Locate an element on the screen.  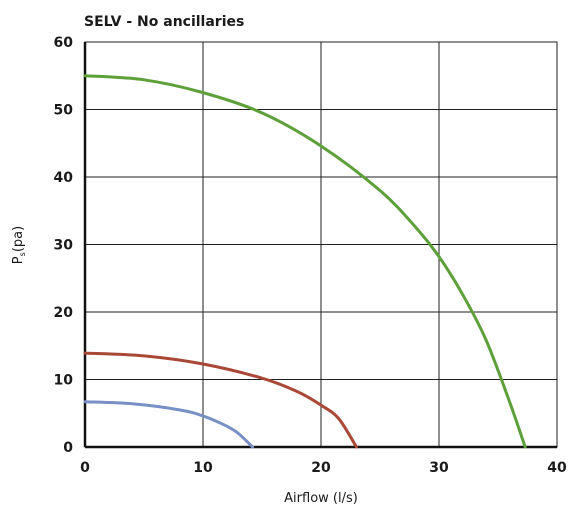
y-tick-labels: 0 10 20 30 40 50 60 is located at coordinates (64, 245).